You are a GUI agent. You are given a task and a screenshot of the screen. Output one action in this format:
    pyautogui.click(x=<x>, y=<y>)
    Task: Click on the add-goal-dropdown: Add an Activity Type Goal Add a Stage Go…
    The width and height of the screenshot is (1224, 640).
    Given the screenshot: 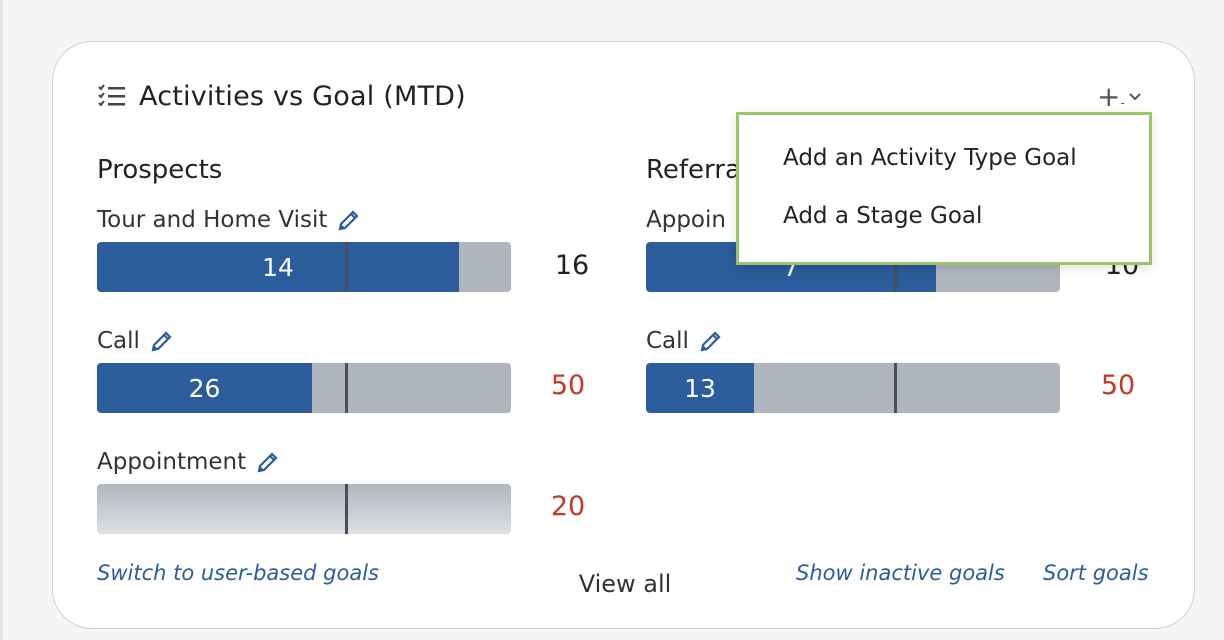 What is the action you would take?
    pyautogui.click(x=944, y=188)
    